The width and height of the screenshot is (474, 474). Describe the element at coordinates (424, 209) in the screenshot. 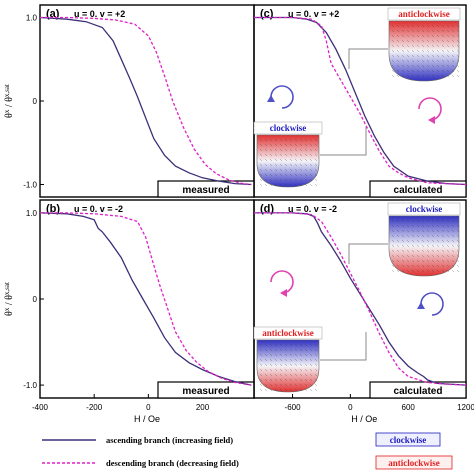

I see `top-inset-label-box` at that location.